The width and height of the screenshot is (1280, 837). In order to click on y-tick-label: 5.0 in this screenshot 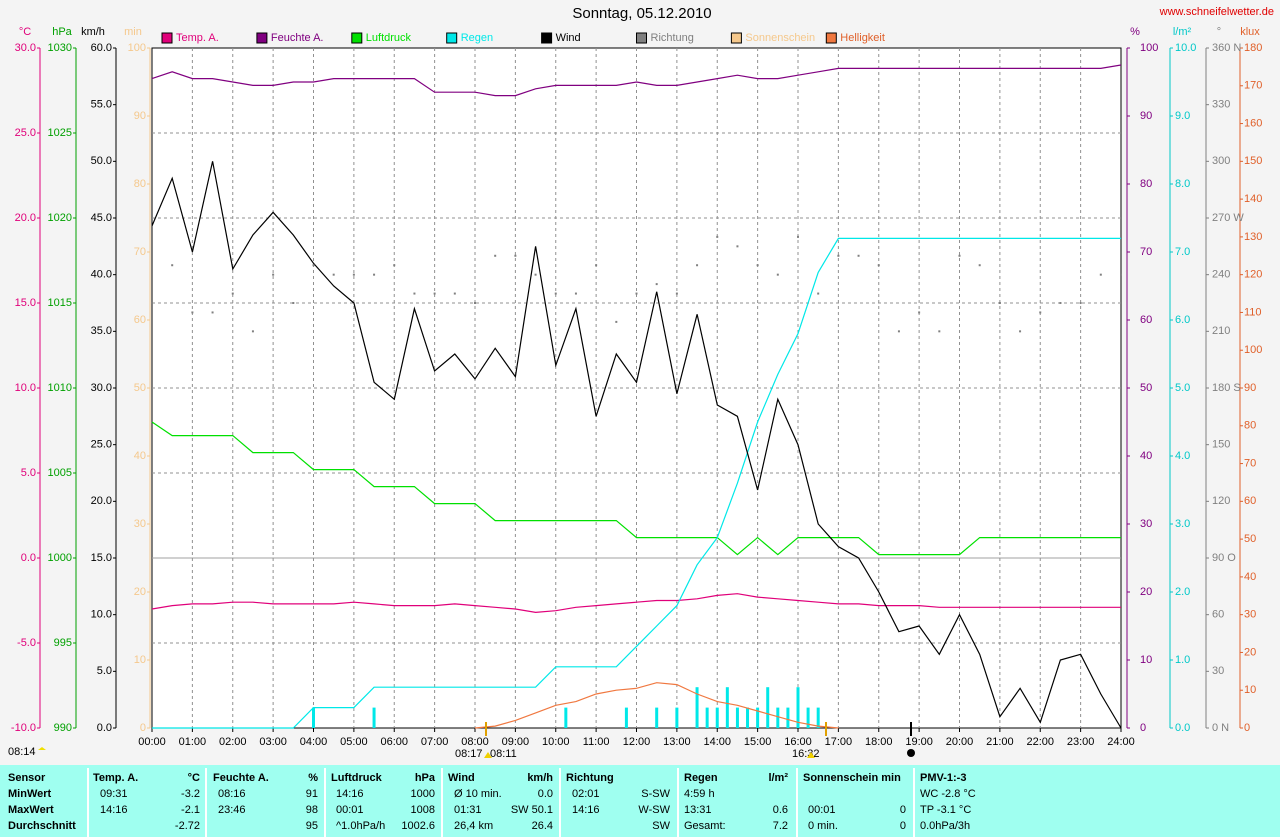, I will do `click(104, 671)`.